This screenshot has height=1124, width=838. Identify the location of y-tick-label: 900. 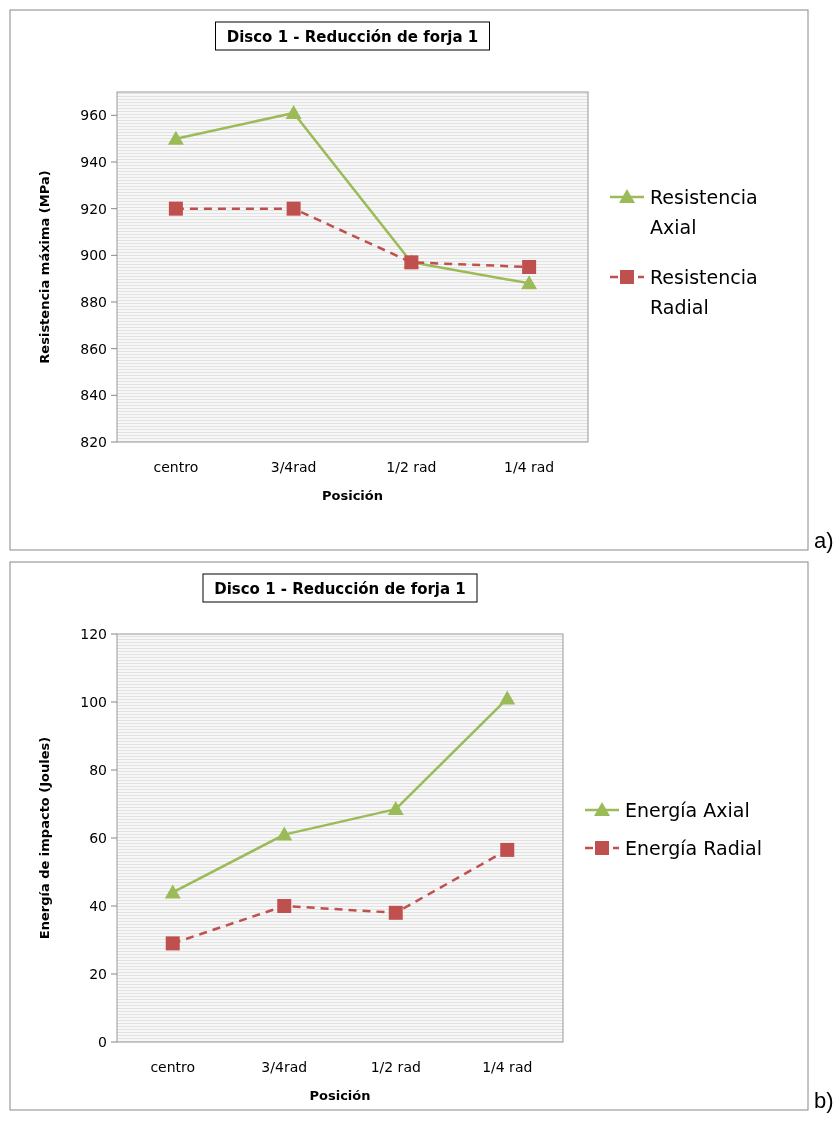
(93, 255).